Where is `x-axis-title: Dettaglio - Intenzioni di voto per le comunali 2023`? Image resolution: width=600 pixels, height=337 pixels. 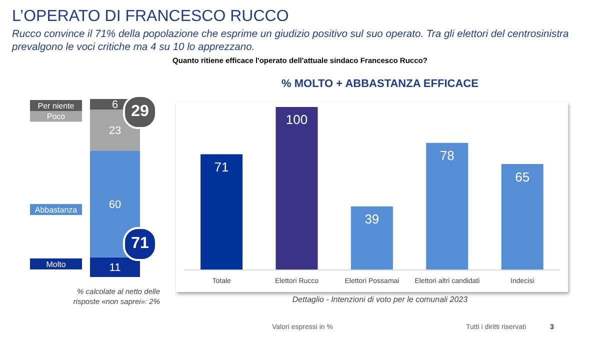 x-axis-title: Dettaglio - Intenzioni di voto per le comunali 2023 is located at coordinates (380, 299).